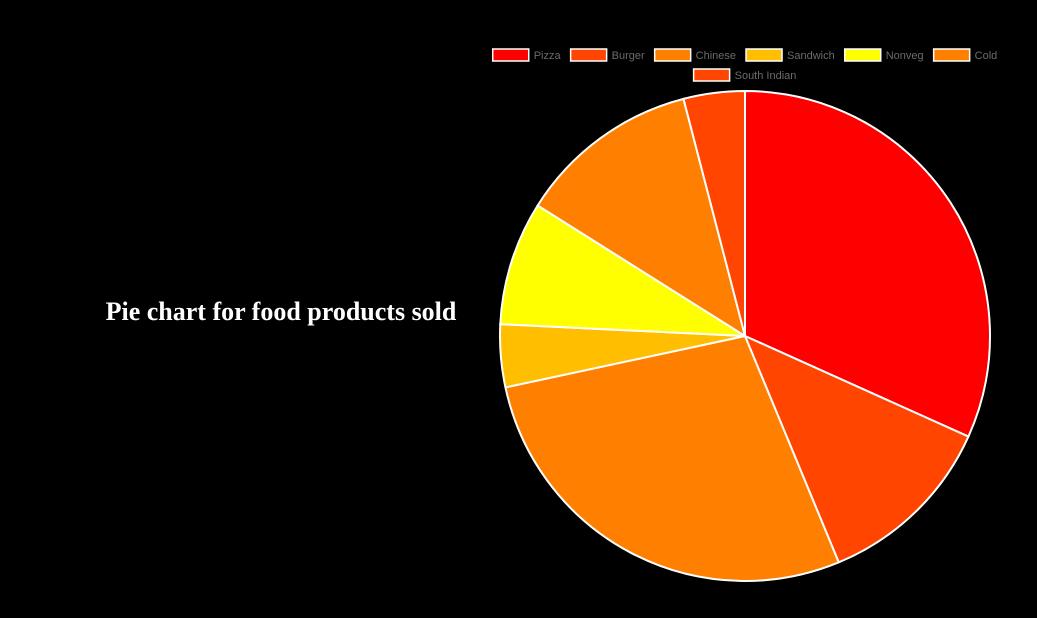 The image size is (1037, 618). Describe the element at coordinates (905, 56) in the screenshot. I see `legend-label: Nonveg` at that location.